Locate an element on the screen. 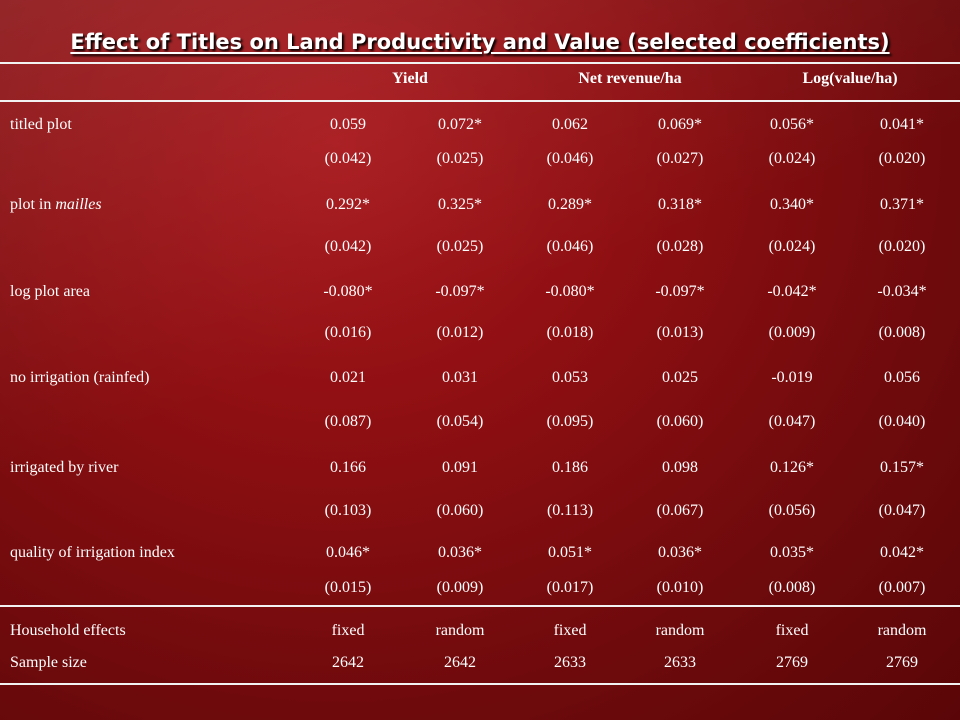 The image size is (960, 720). coef-cell: 0.069* is located at coordinates (680, 124).